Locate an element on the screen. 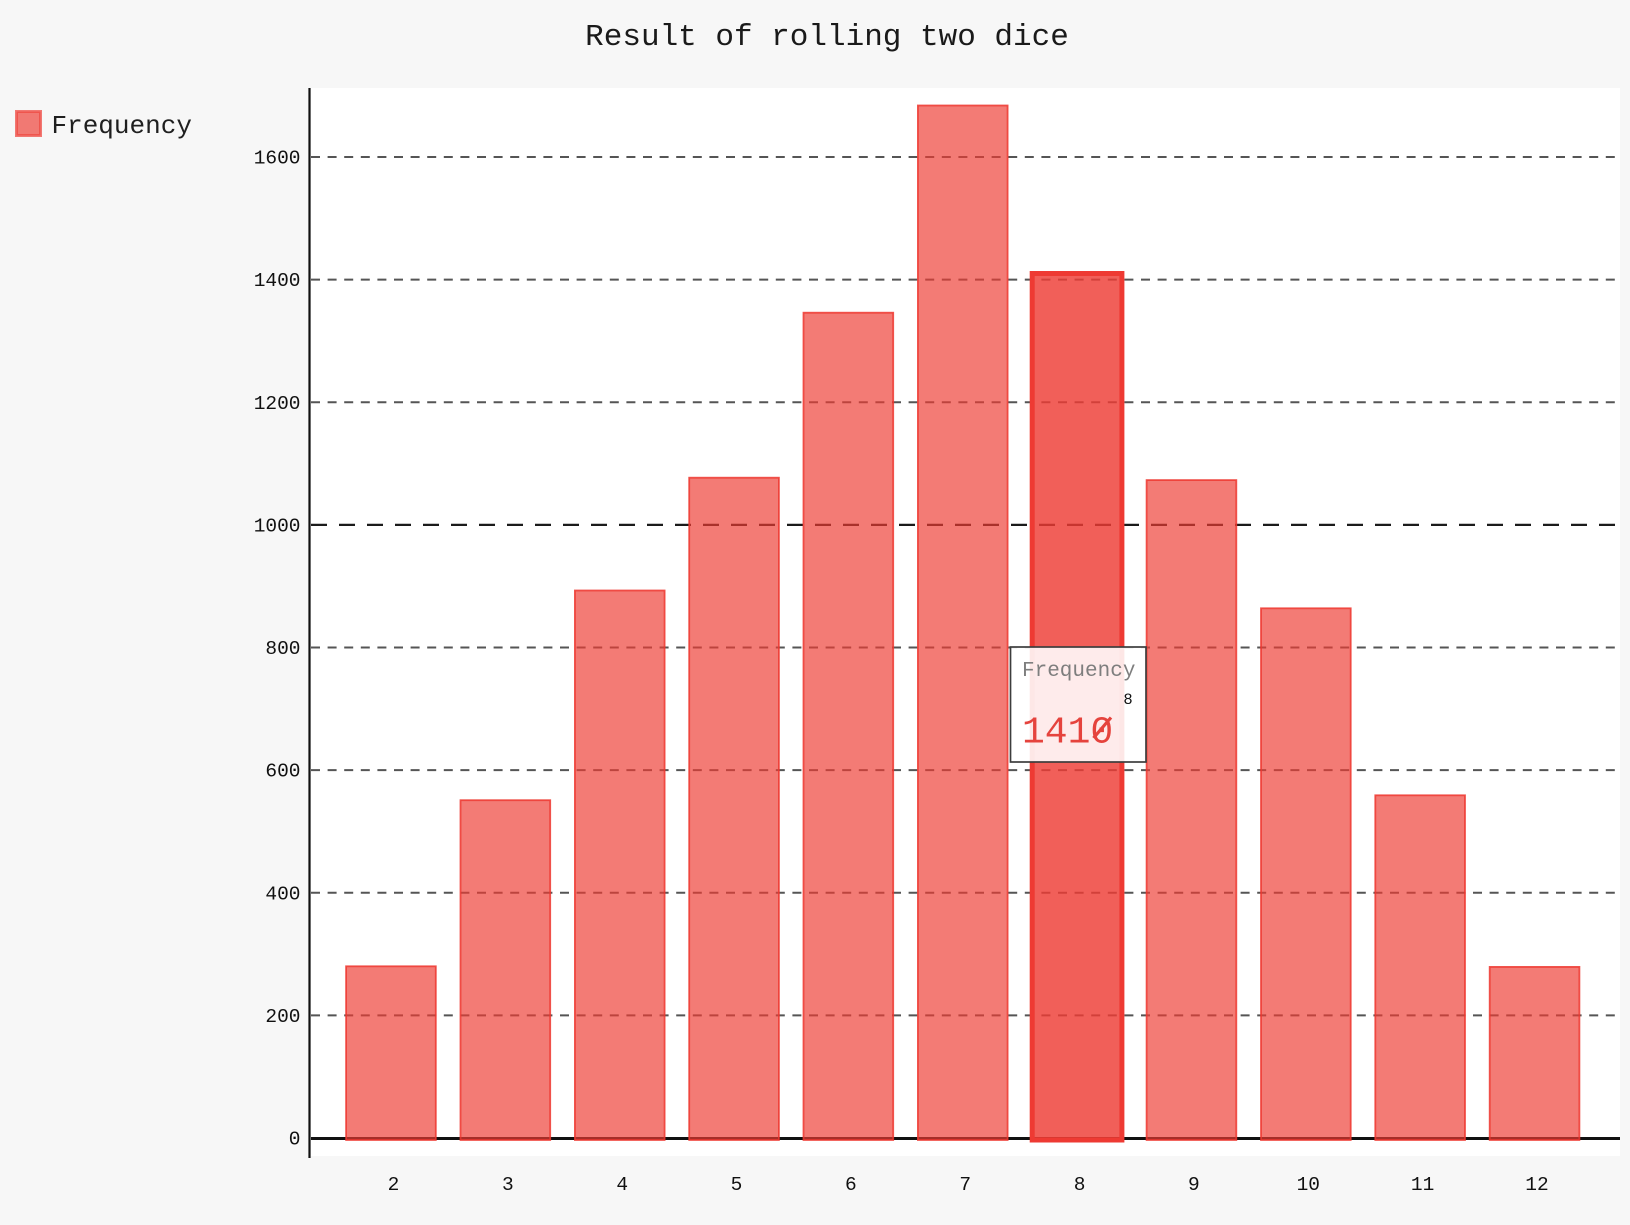 The width and height of the screenshot is (1630, 1225). svg-text: 200 is located at coordinates (282, 1017).